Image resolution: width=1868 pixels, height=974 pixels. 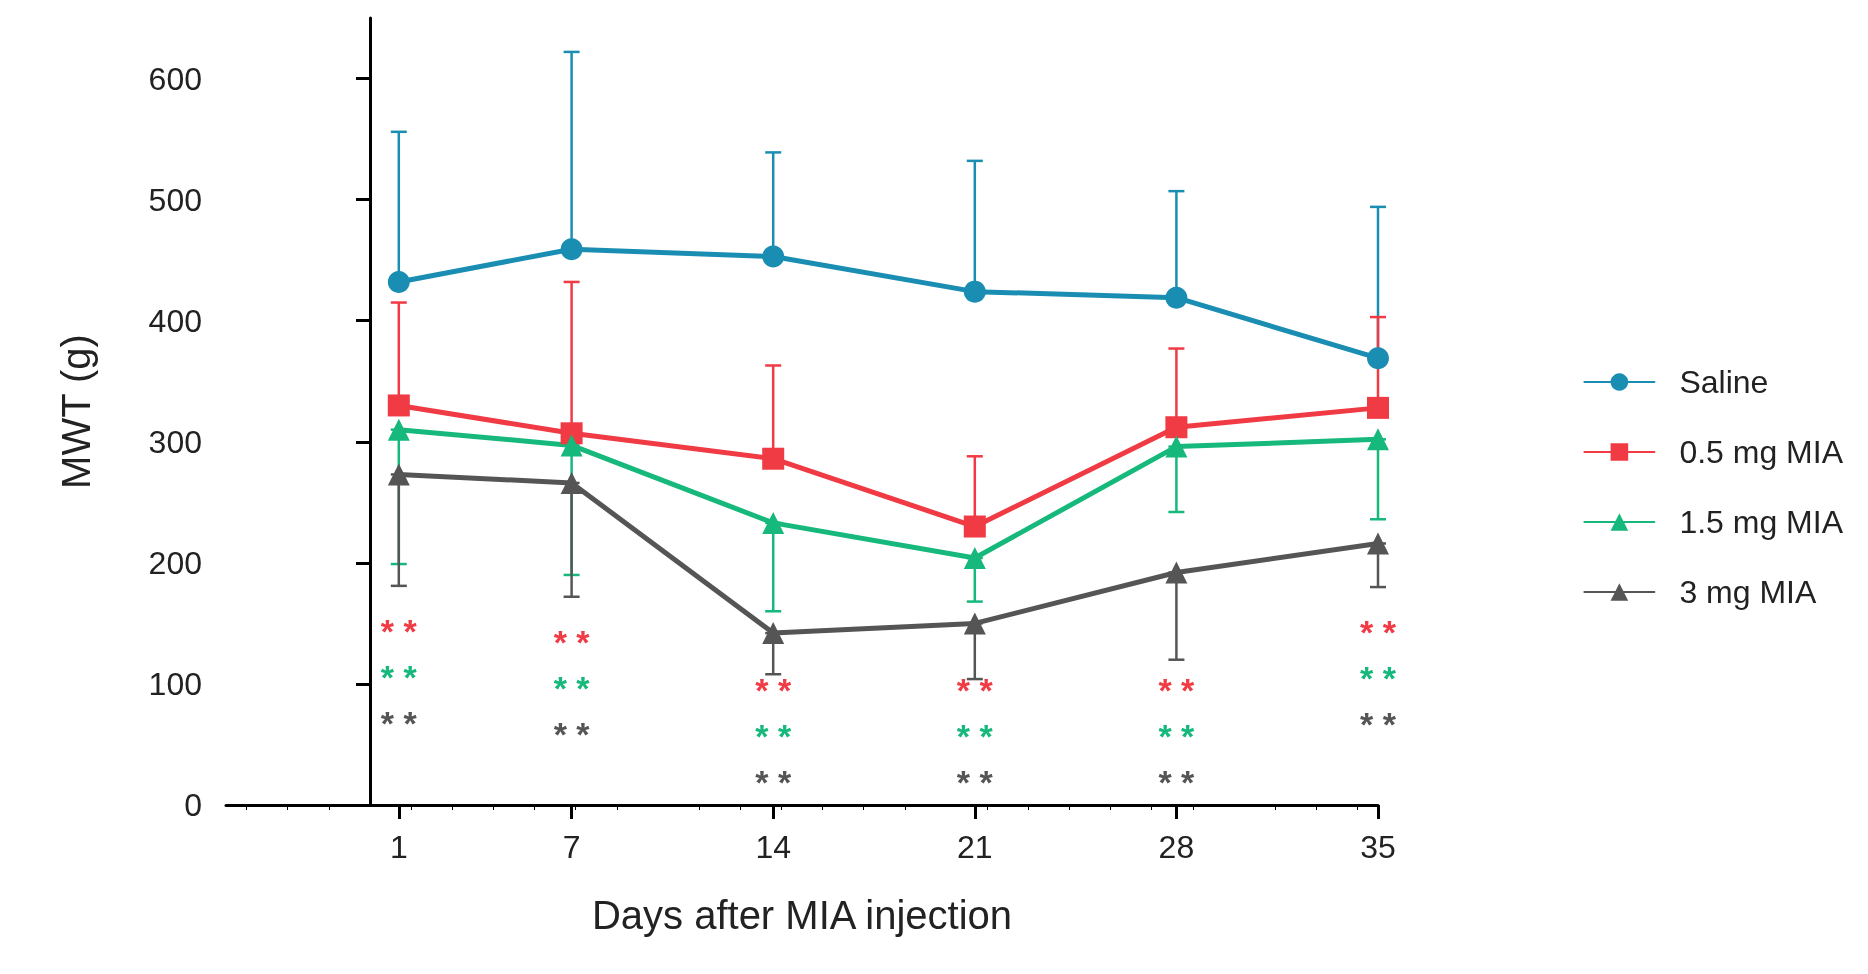 What do you see at coordinates (1176, 847) in the screenshot?
I see `x-tick-label: 28` at bounding box center [1176, 847].